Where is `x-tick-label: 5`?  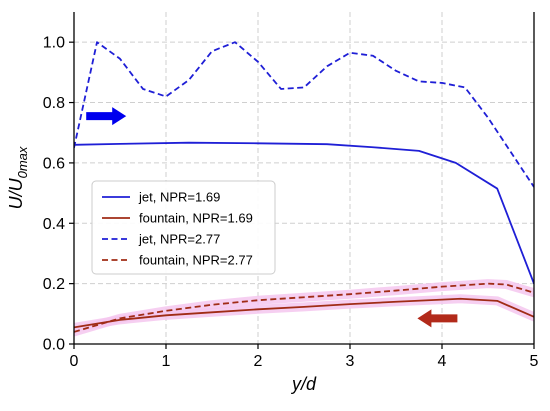 x-tick-label: 5 is located at coordinates (534, 361).